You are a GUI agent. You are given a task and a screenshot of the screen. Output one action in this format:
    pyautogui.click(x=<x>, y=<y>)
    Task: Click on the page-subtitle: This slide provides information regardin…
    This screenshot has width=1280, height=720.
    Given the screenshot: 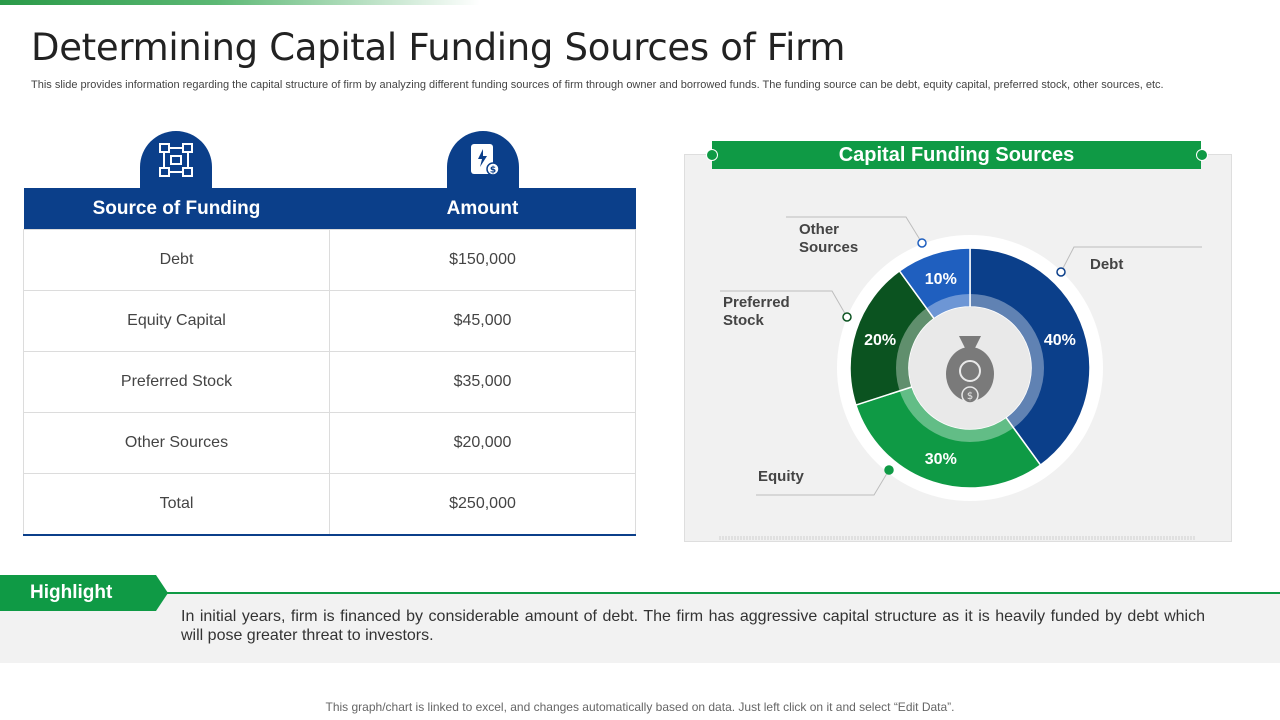 What is the action you would take?
    pyautogui.click(x=597, y=85)
    